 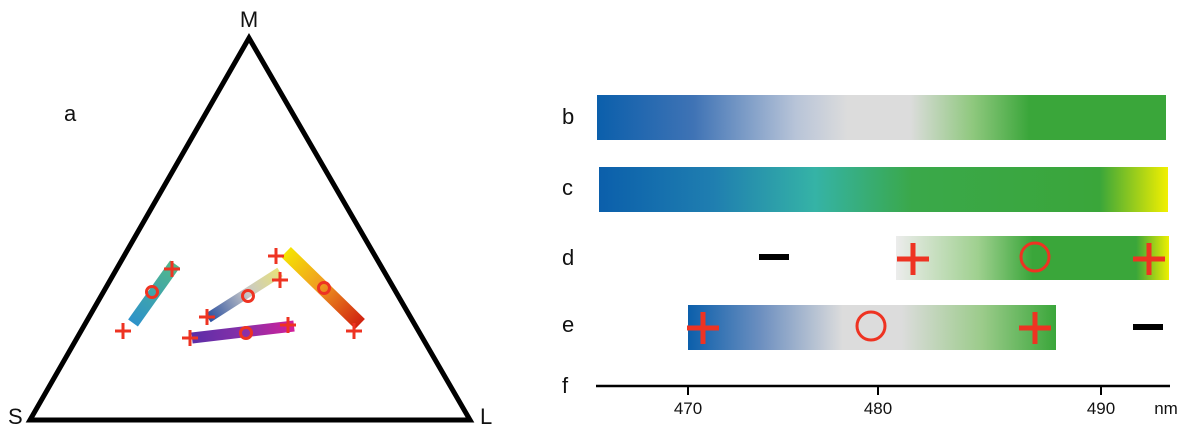 I want to click on row-d-markers, so click(x=962, y=258).